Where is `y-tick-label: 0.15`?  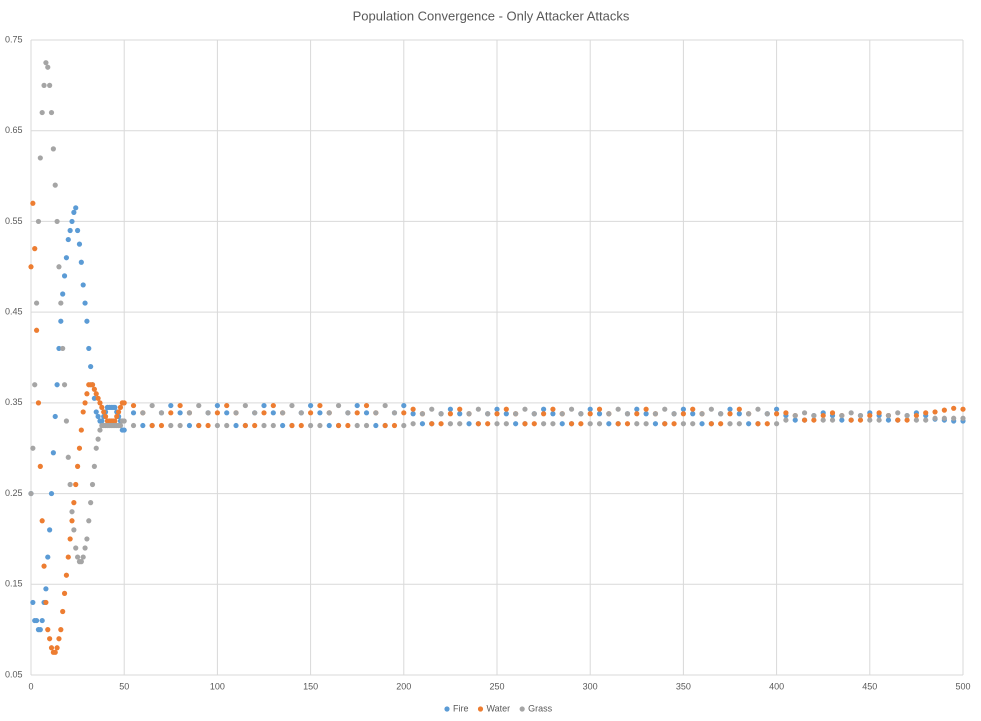 y-tick-label: 0.15 is located at coordinates (14, 584).